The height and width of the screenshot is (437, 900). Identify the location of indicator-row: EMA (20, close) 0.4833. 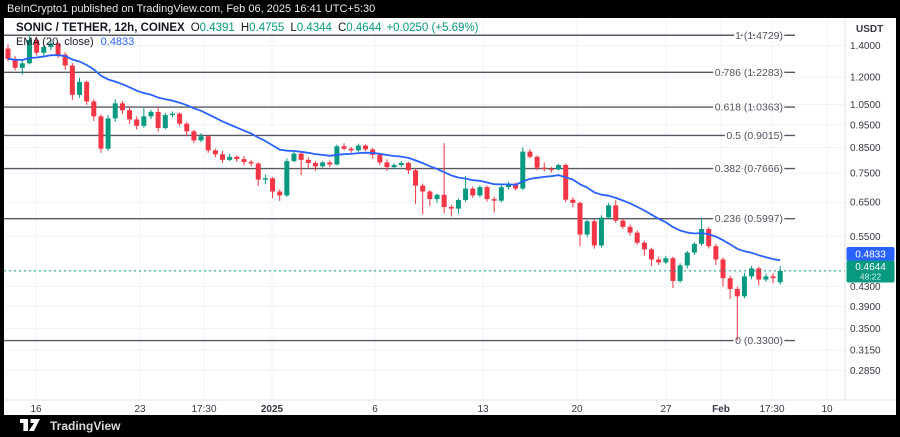
(75, 42).